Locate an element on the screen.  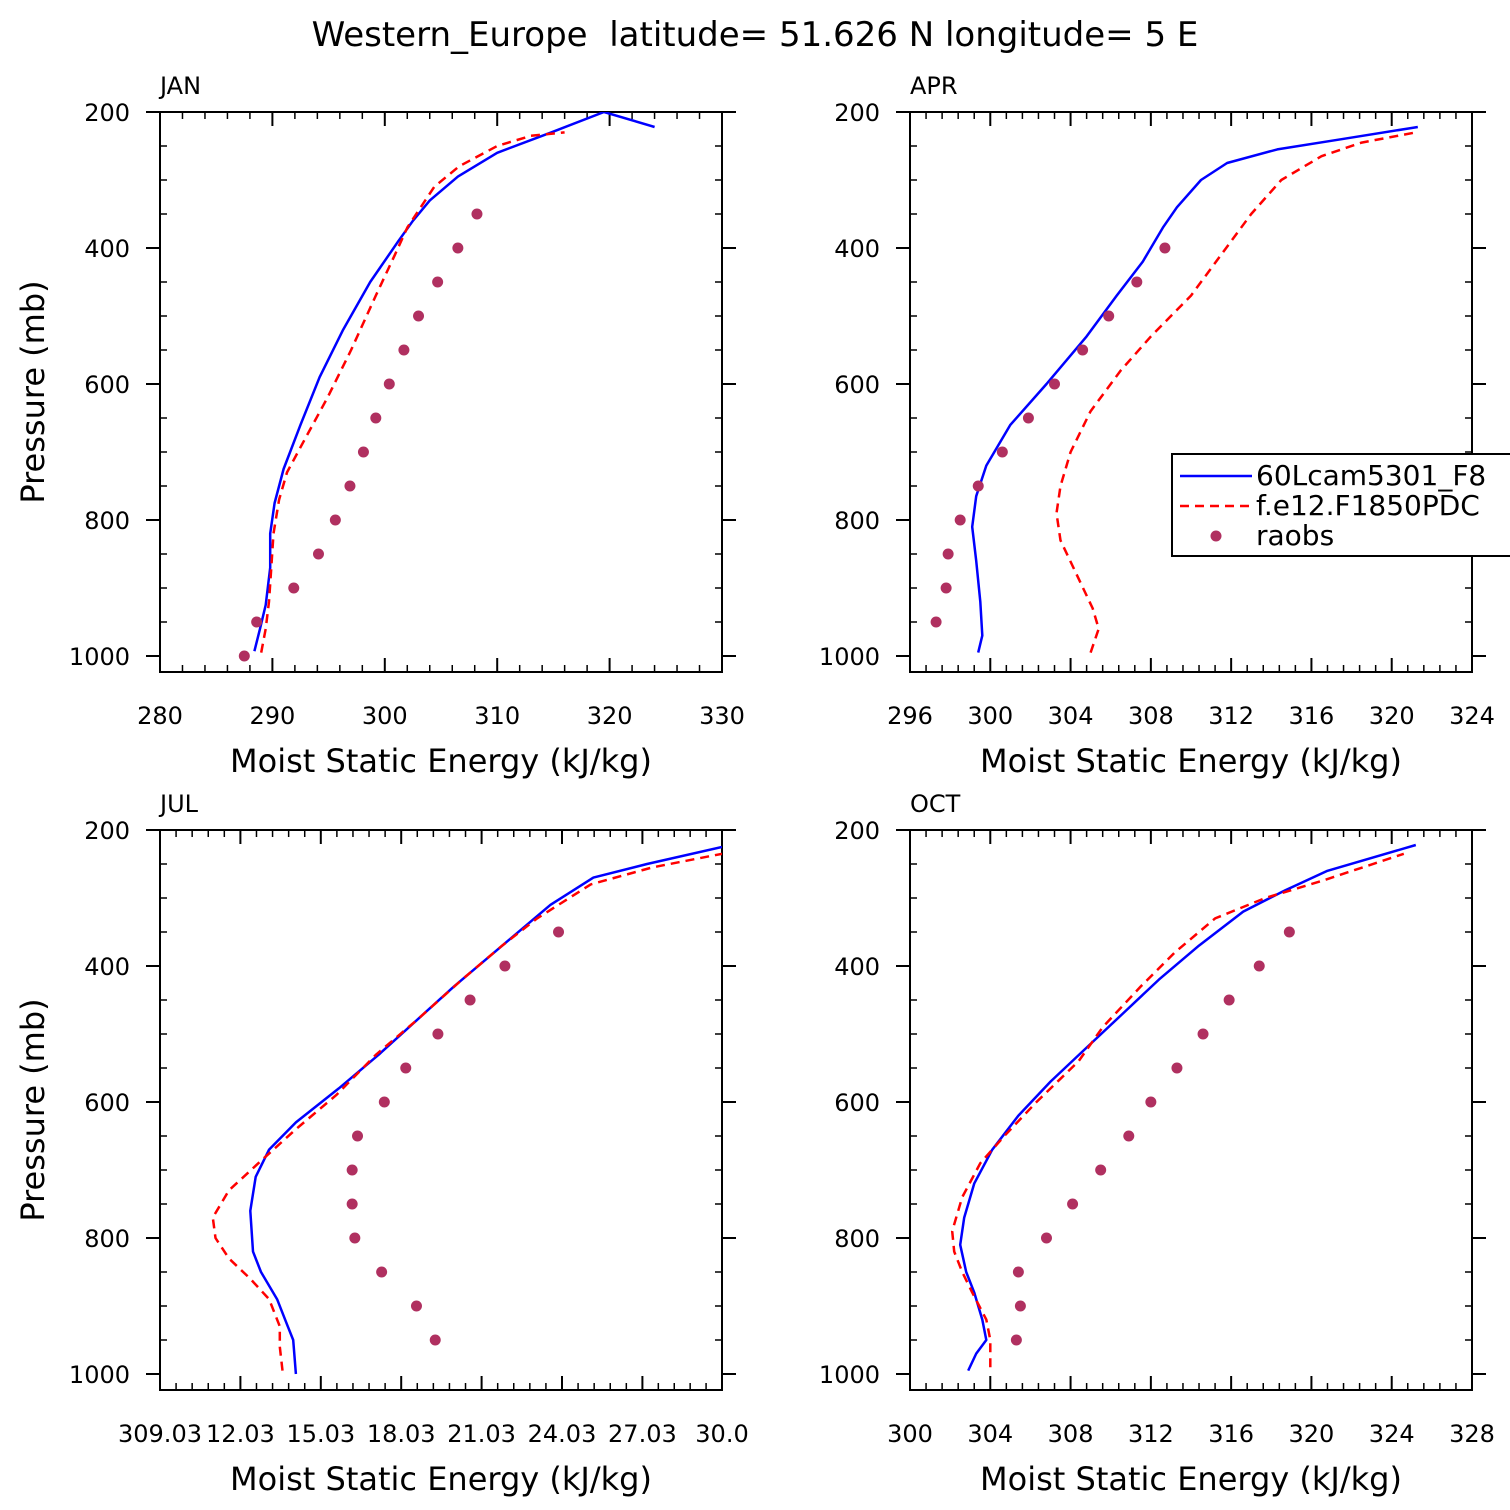
panel-label: OCT is located at coordinates (935, 804).